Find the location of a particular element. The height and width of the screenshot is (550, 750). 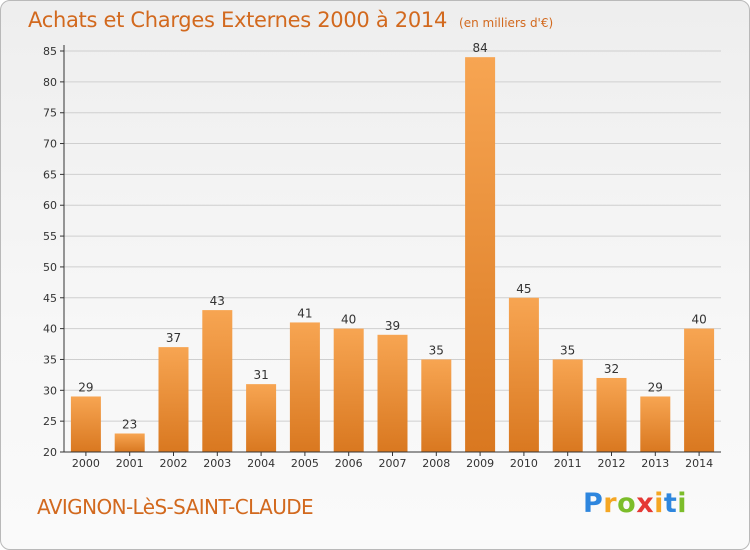

x-tick-label: 2010 is located at coordinates (524, 463).